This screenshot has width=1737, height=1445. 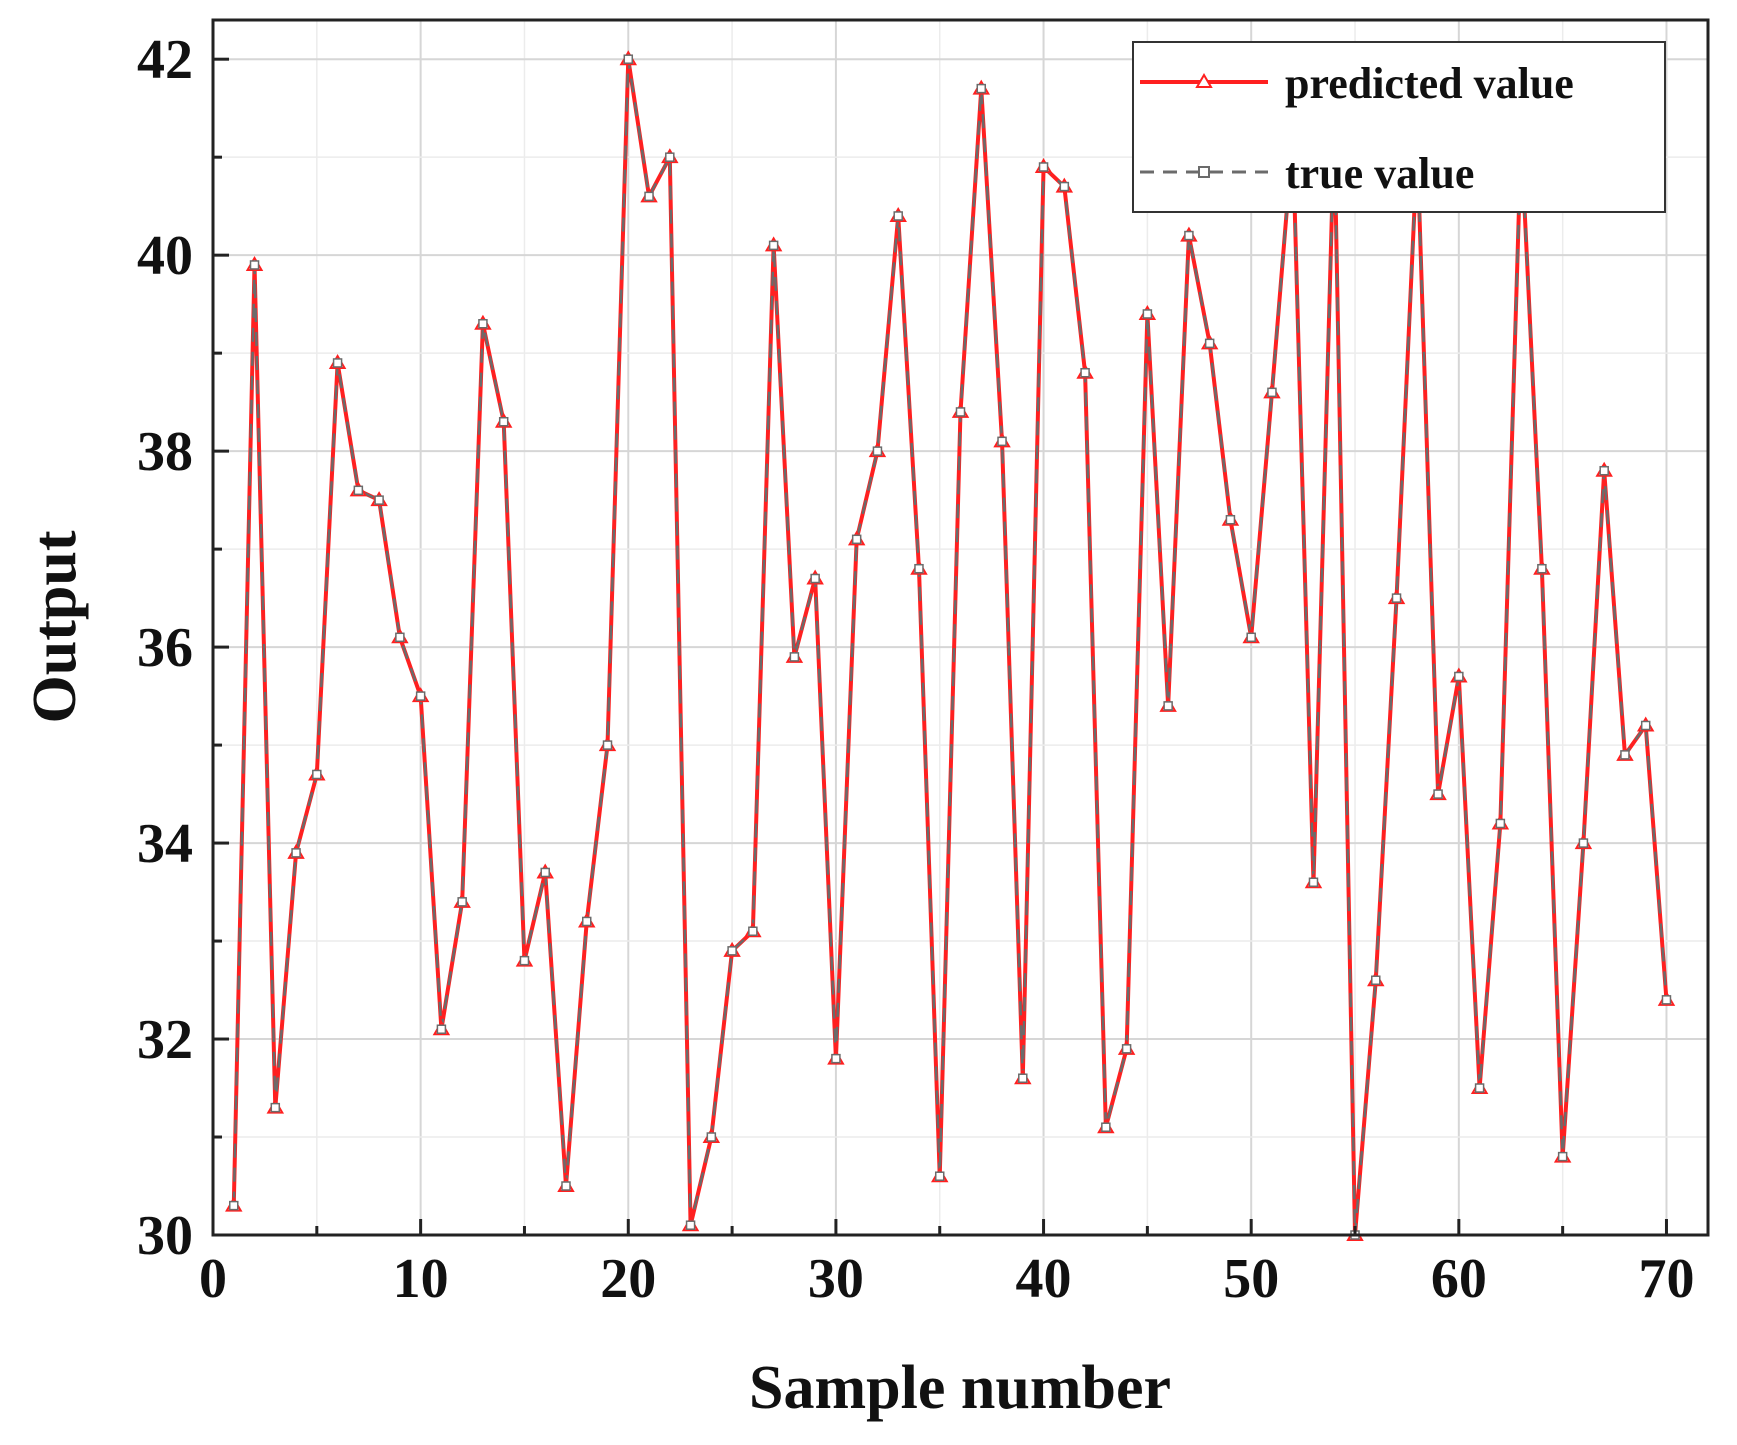 What do you see at coordinates (165, 844) in the screenshot?
I see `y-tick-label: 34` at bounding box center [165, 844].